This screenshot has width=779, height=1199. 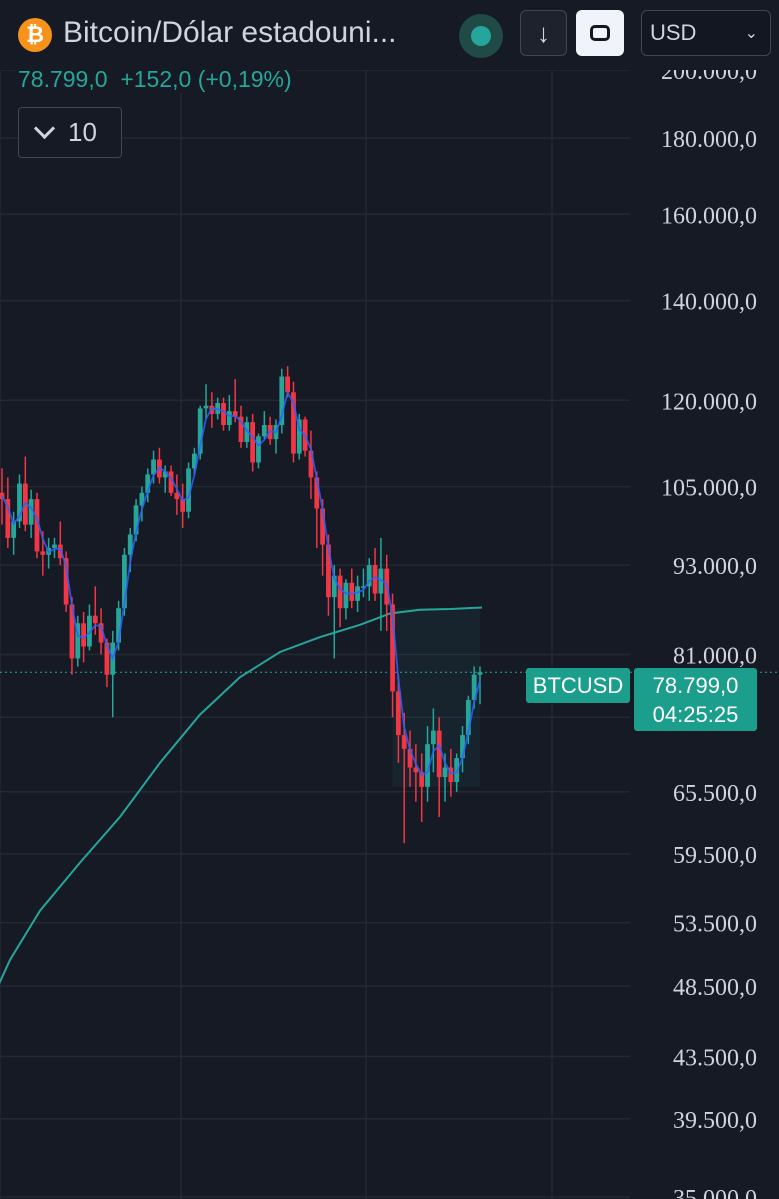 What do you see at coordinates (709, 216) in the screenshot?
I see `price-axis-label: 160.000,0` at bounding box center [709, 216].